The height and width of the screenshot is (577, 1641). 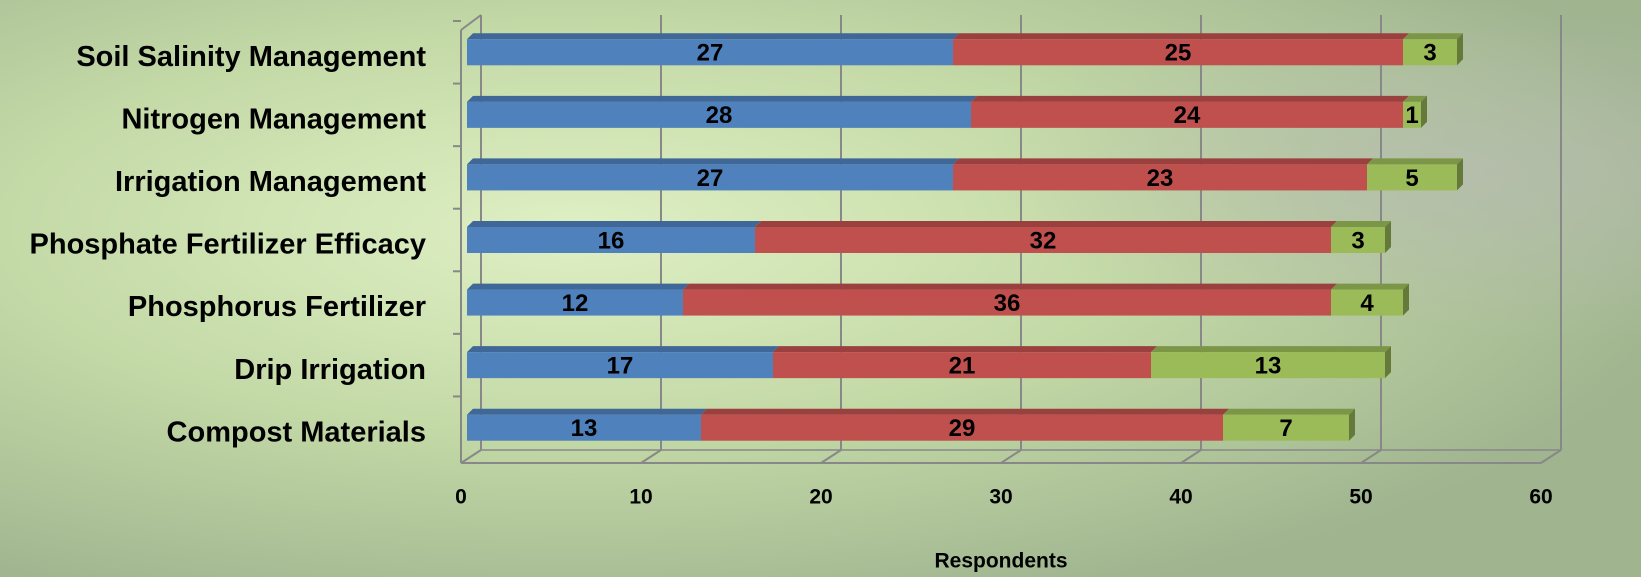 I want to click on data-label: 32, so click(x=1043, y=240).